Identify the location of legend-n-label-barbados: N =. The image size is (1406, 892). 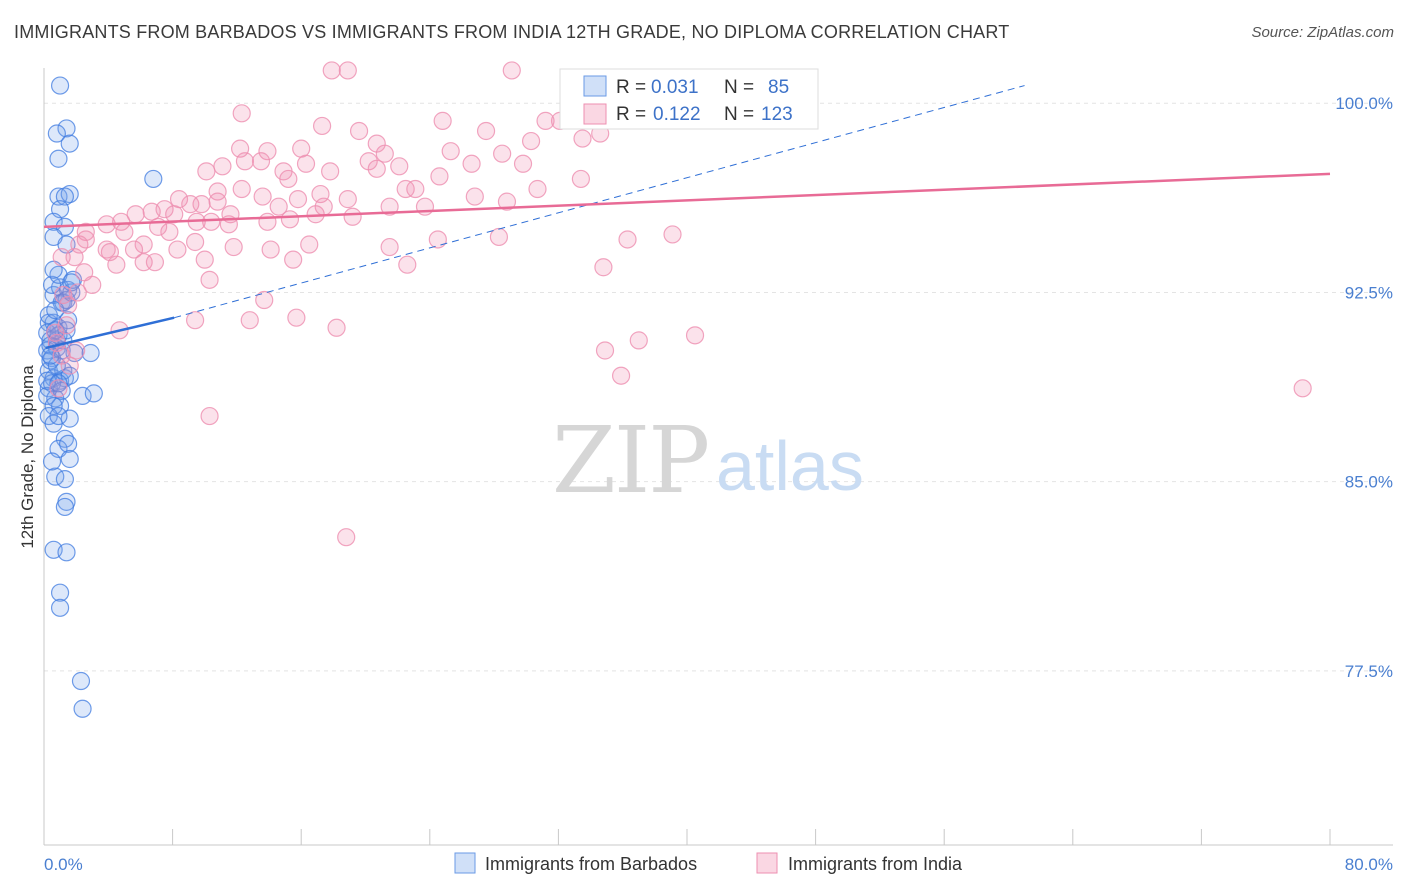
(739, 87).